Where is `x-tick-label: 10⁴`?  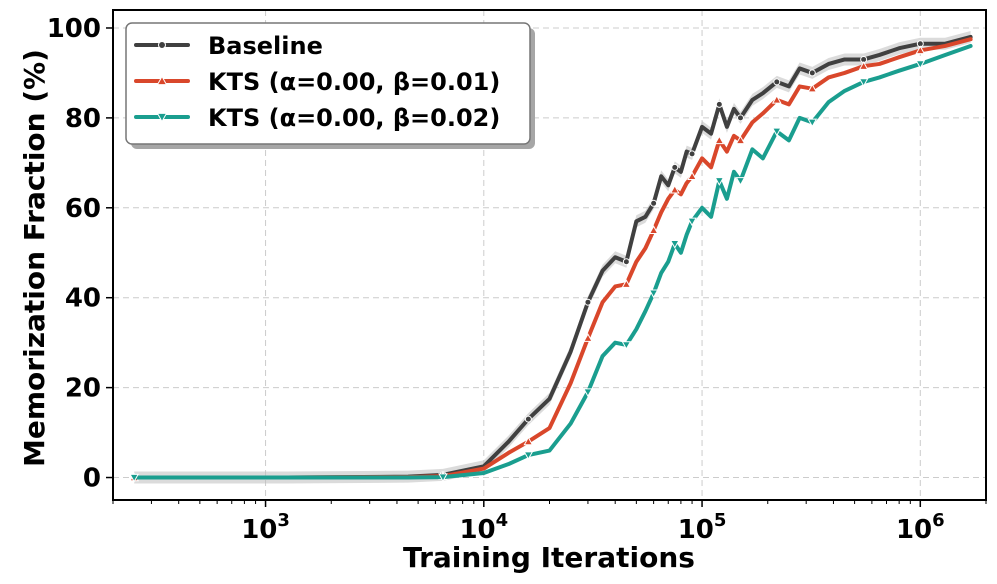
x-tick-label: 10⁴ is located at coordinates (483, 527).